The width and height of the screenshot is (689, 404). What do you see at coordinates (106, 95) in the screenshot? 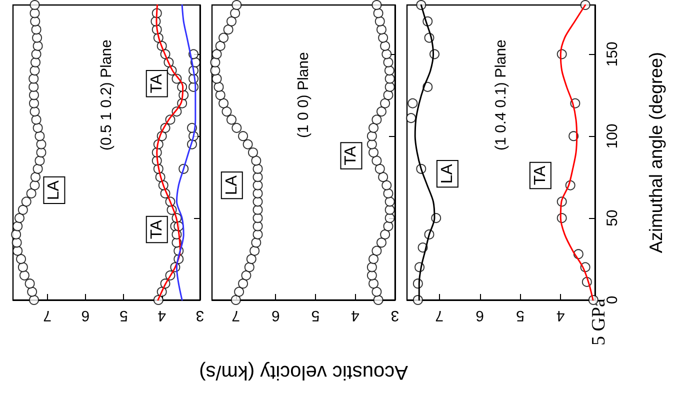
I see `annotation: (0.5 1 0.2) Plane` at bounding box center [106, 95].